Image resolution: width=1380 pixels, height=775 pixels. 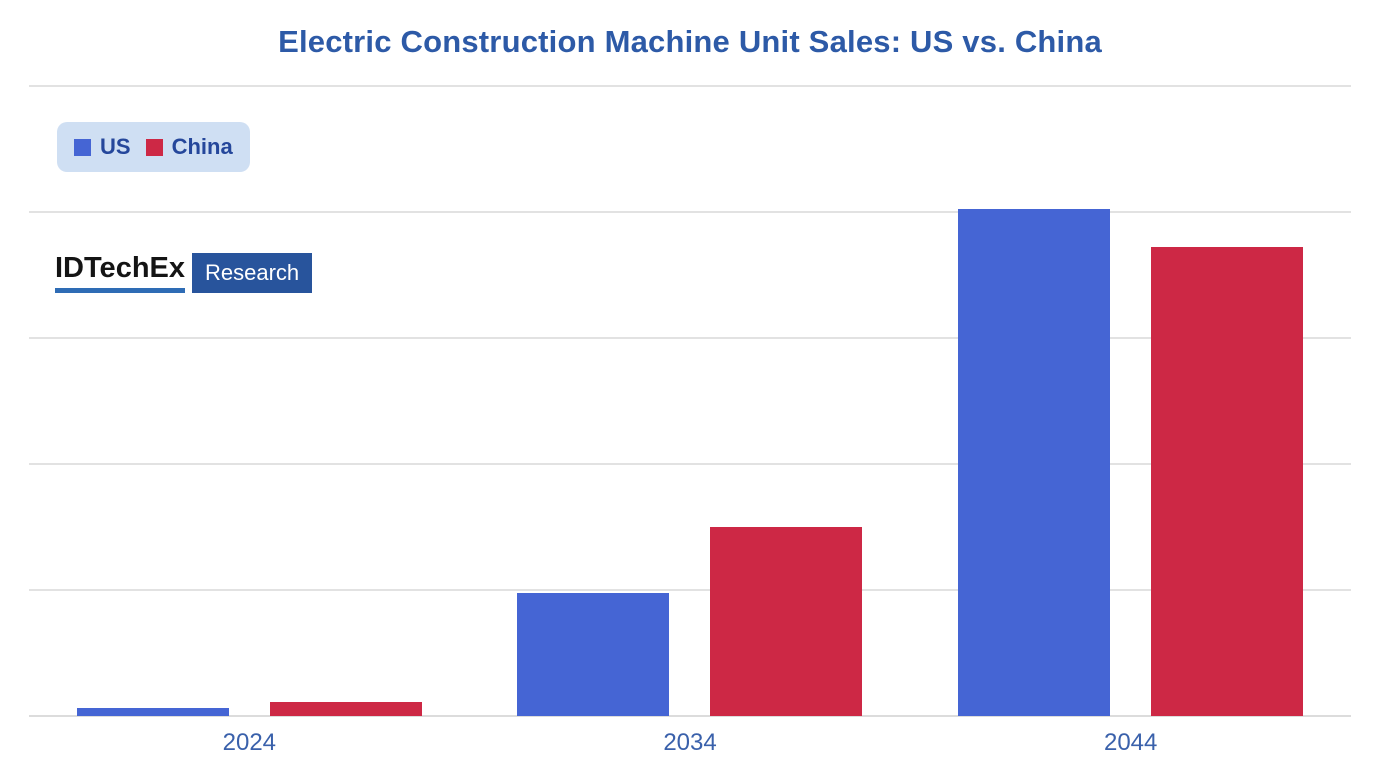 I want to click on x-axis-line, so click(x=690, y=716).